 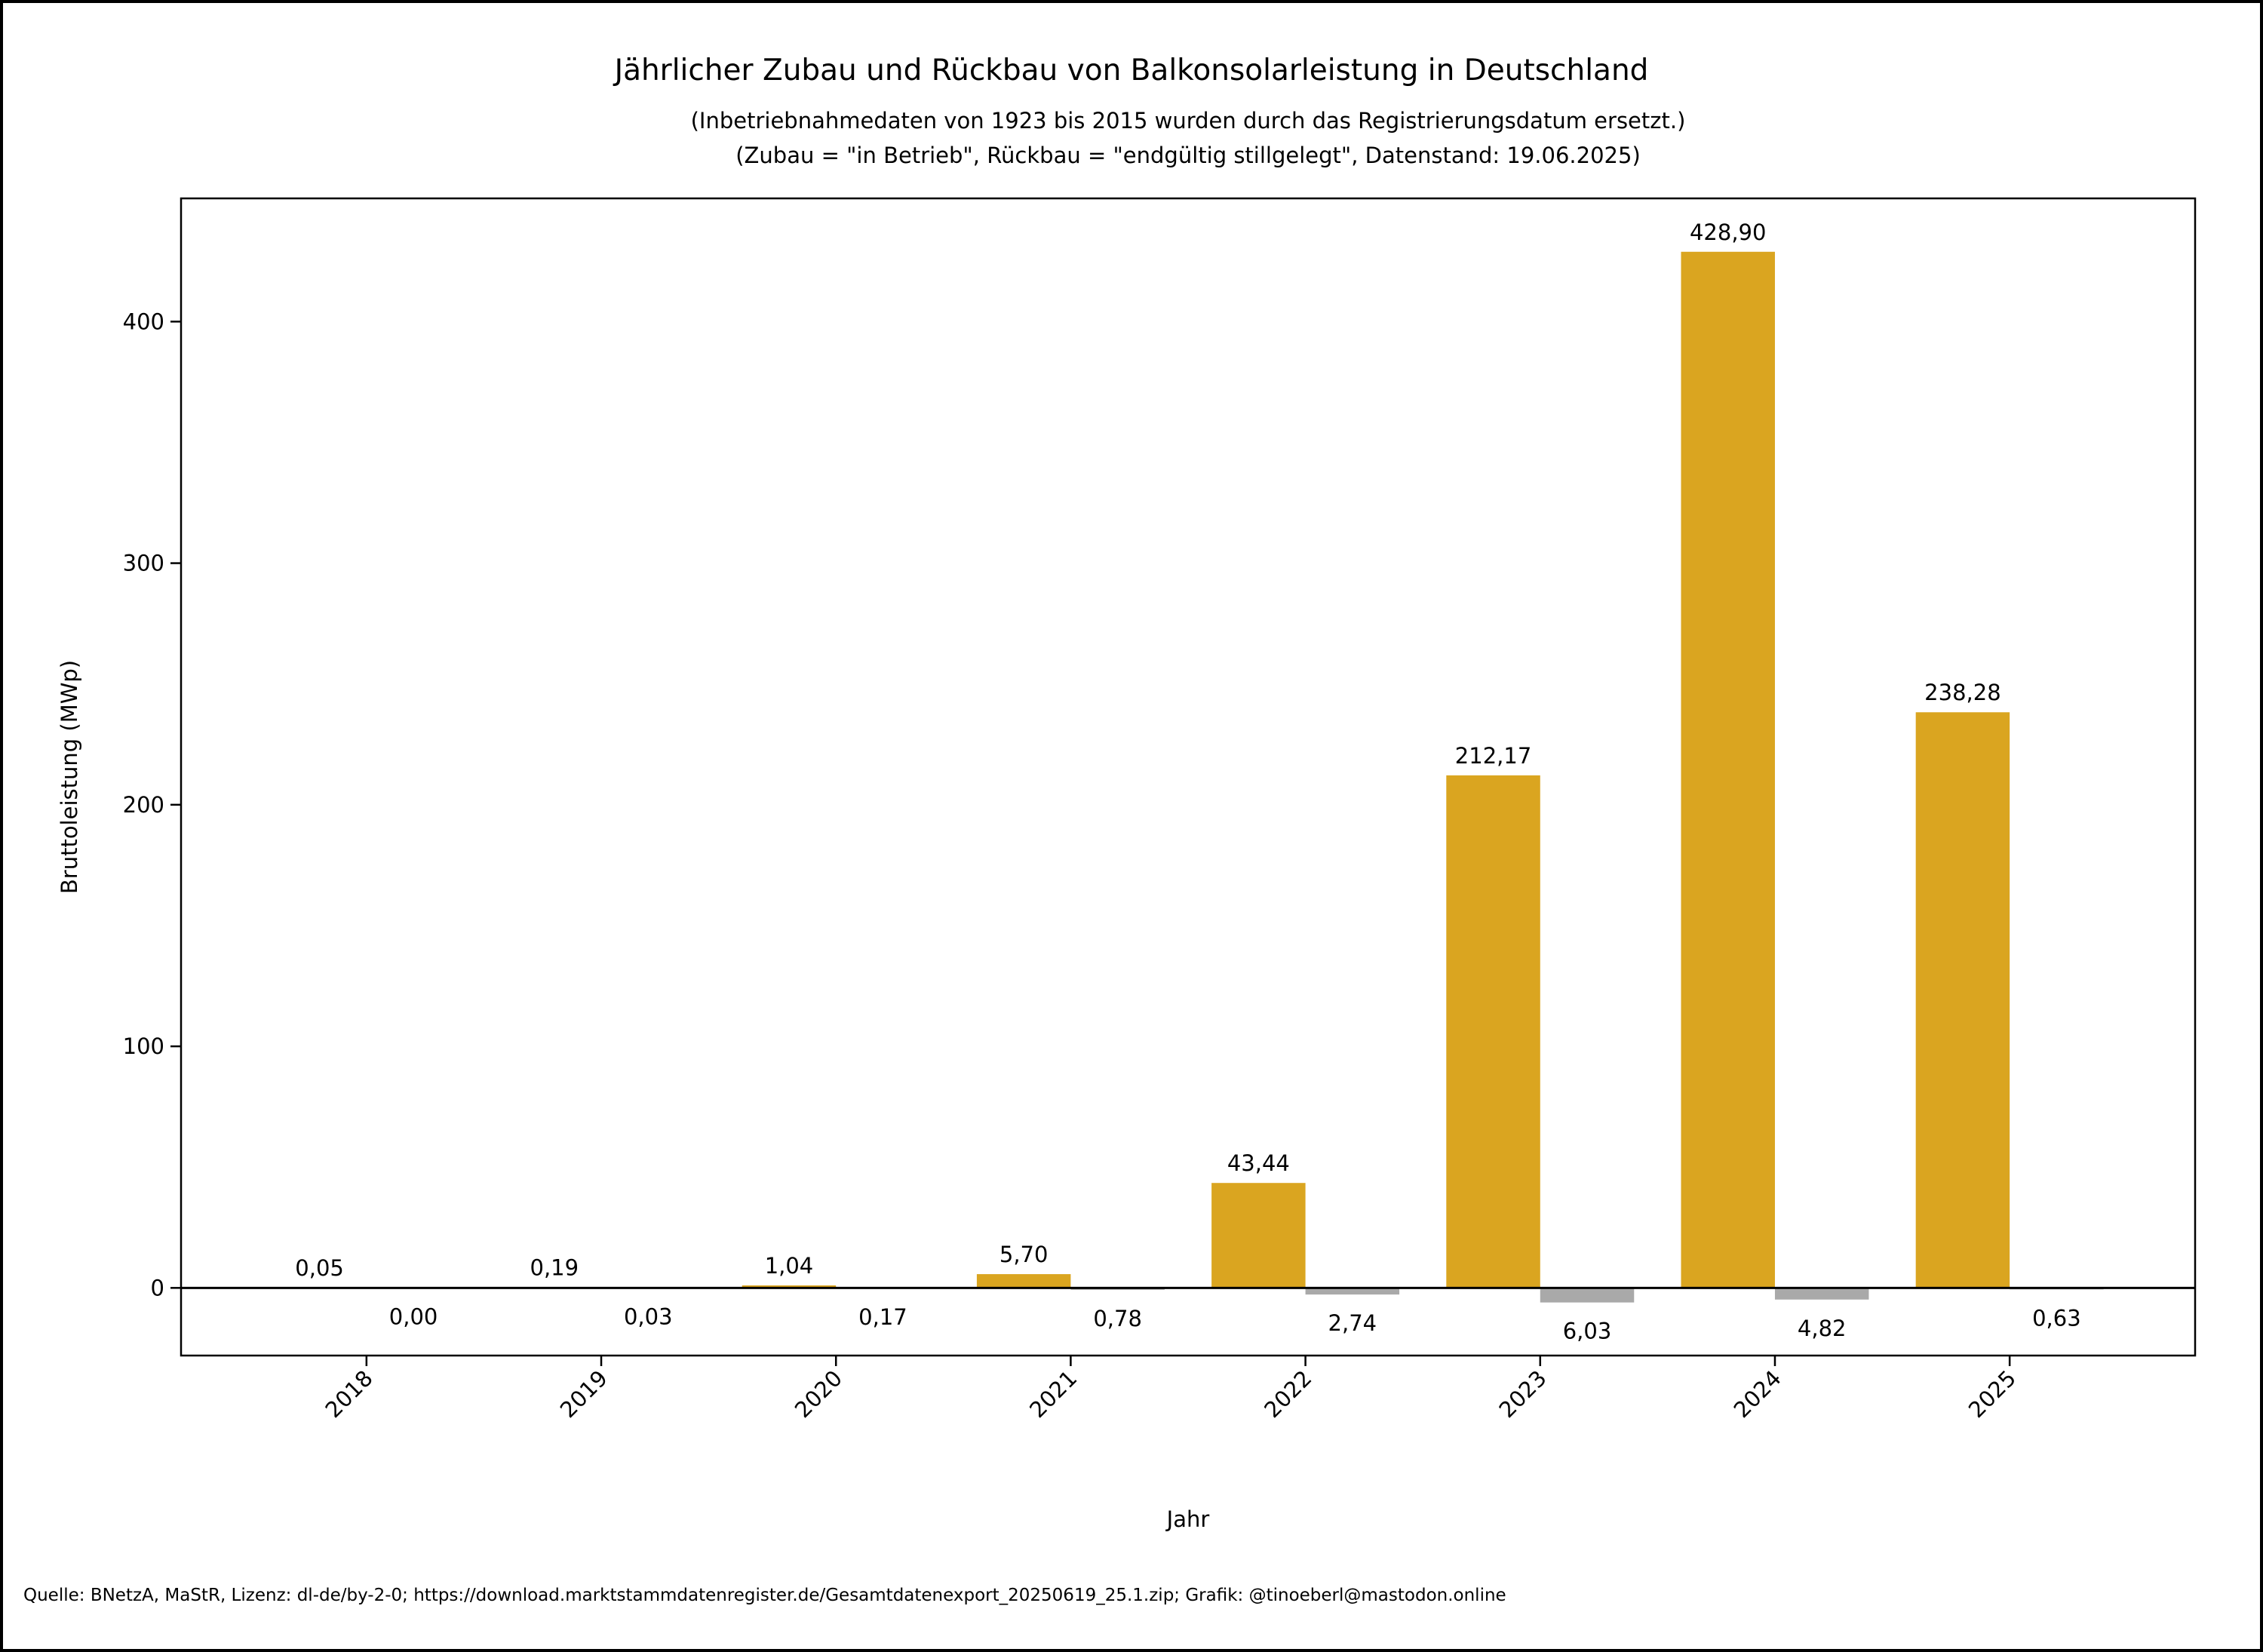 What do you see at coordinates (882, 1317) in the screenshot?
I see `data-label-rueckbau-2020: 0,17` at bounding box center [882, 1317].